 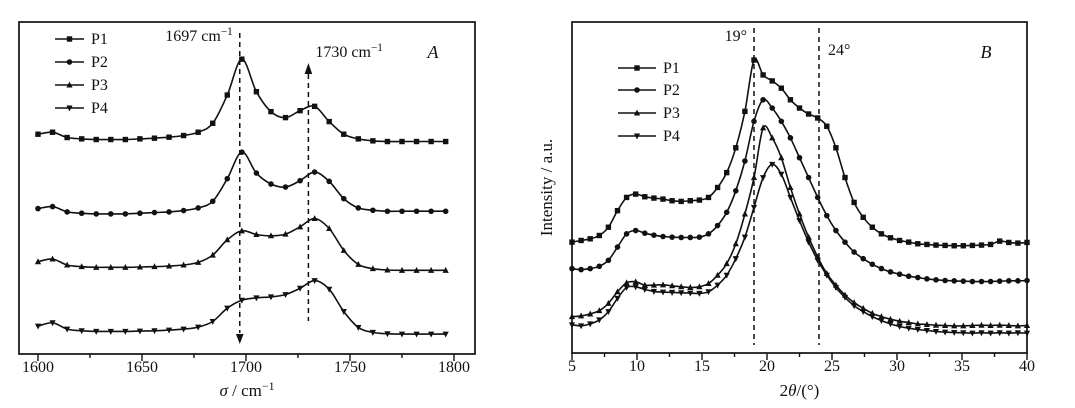 What do you see at coordinates (81, 62) in the screenshot?
I see `legend-item-P2: P2` at bounding box center [81, 62].